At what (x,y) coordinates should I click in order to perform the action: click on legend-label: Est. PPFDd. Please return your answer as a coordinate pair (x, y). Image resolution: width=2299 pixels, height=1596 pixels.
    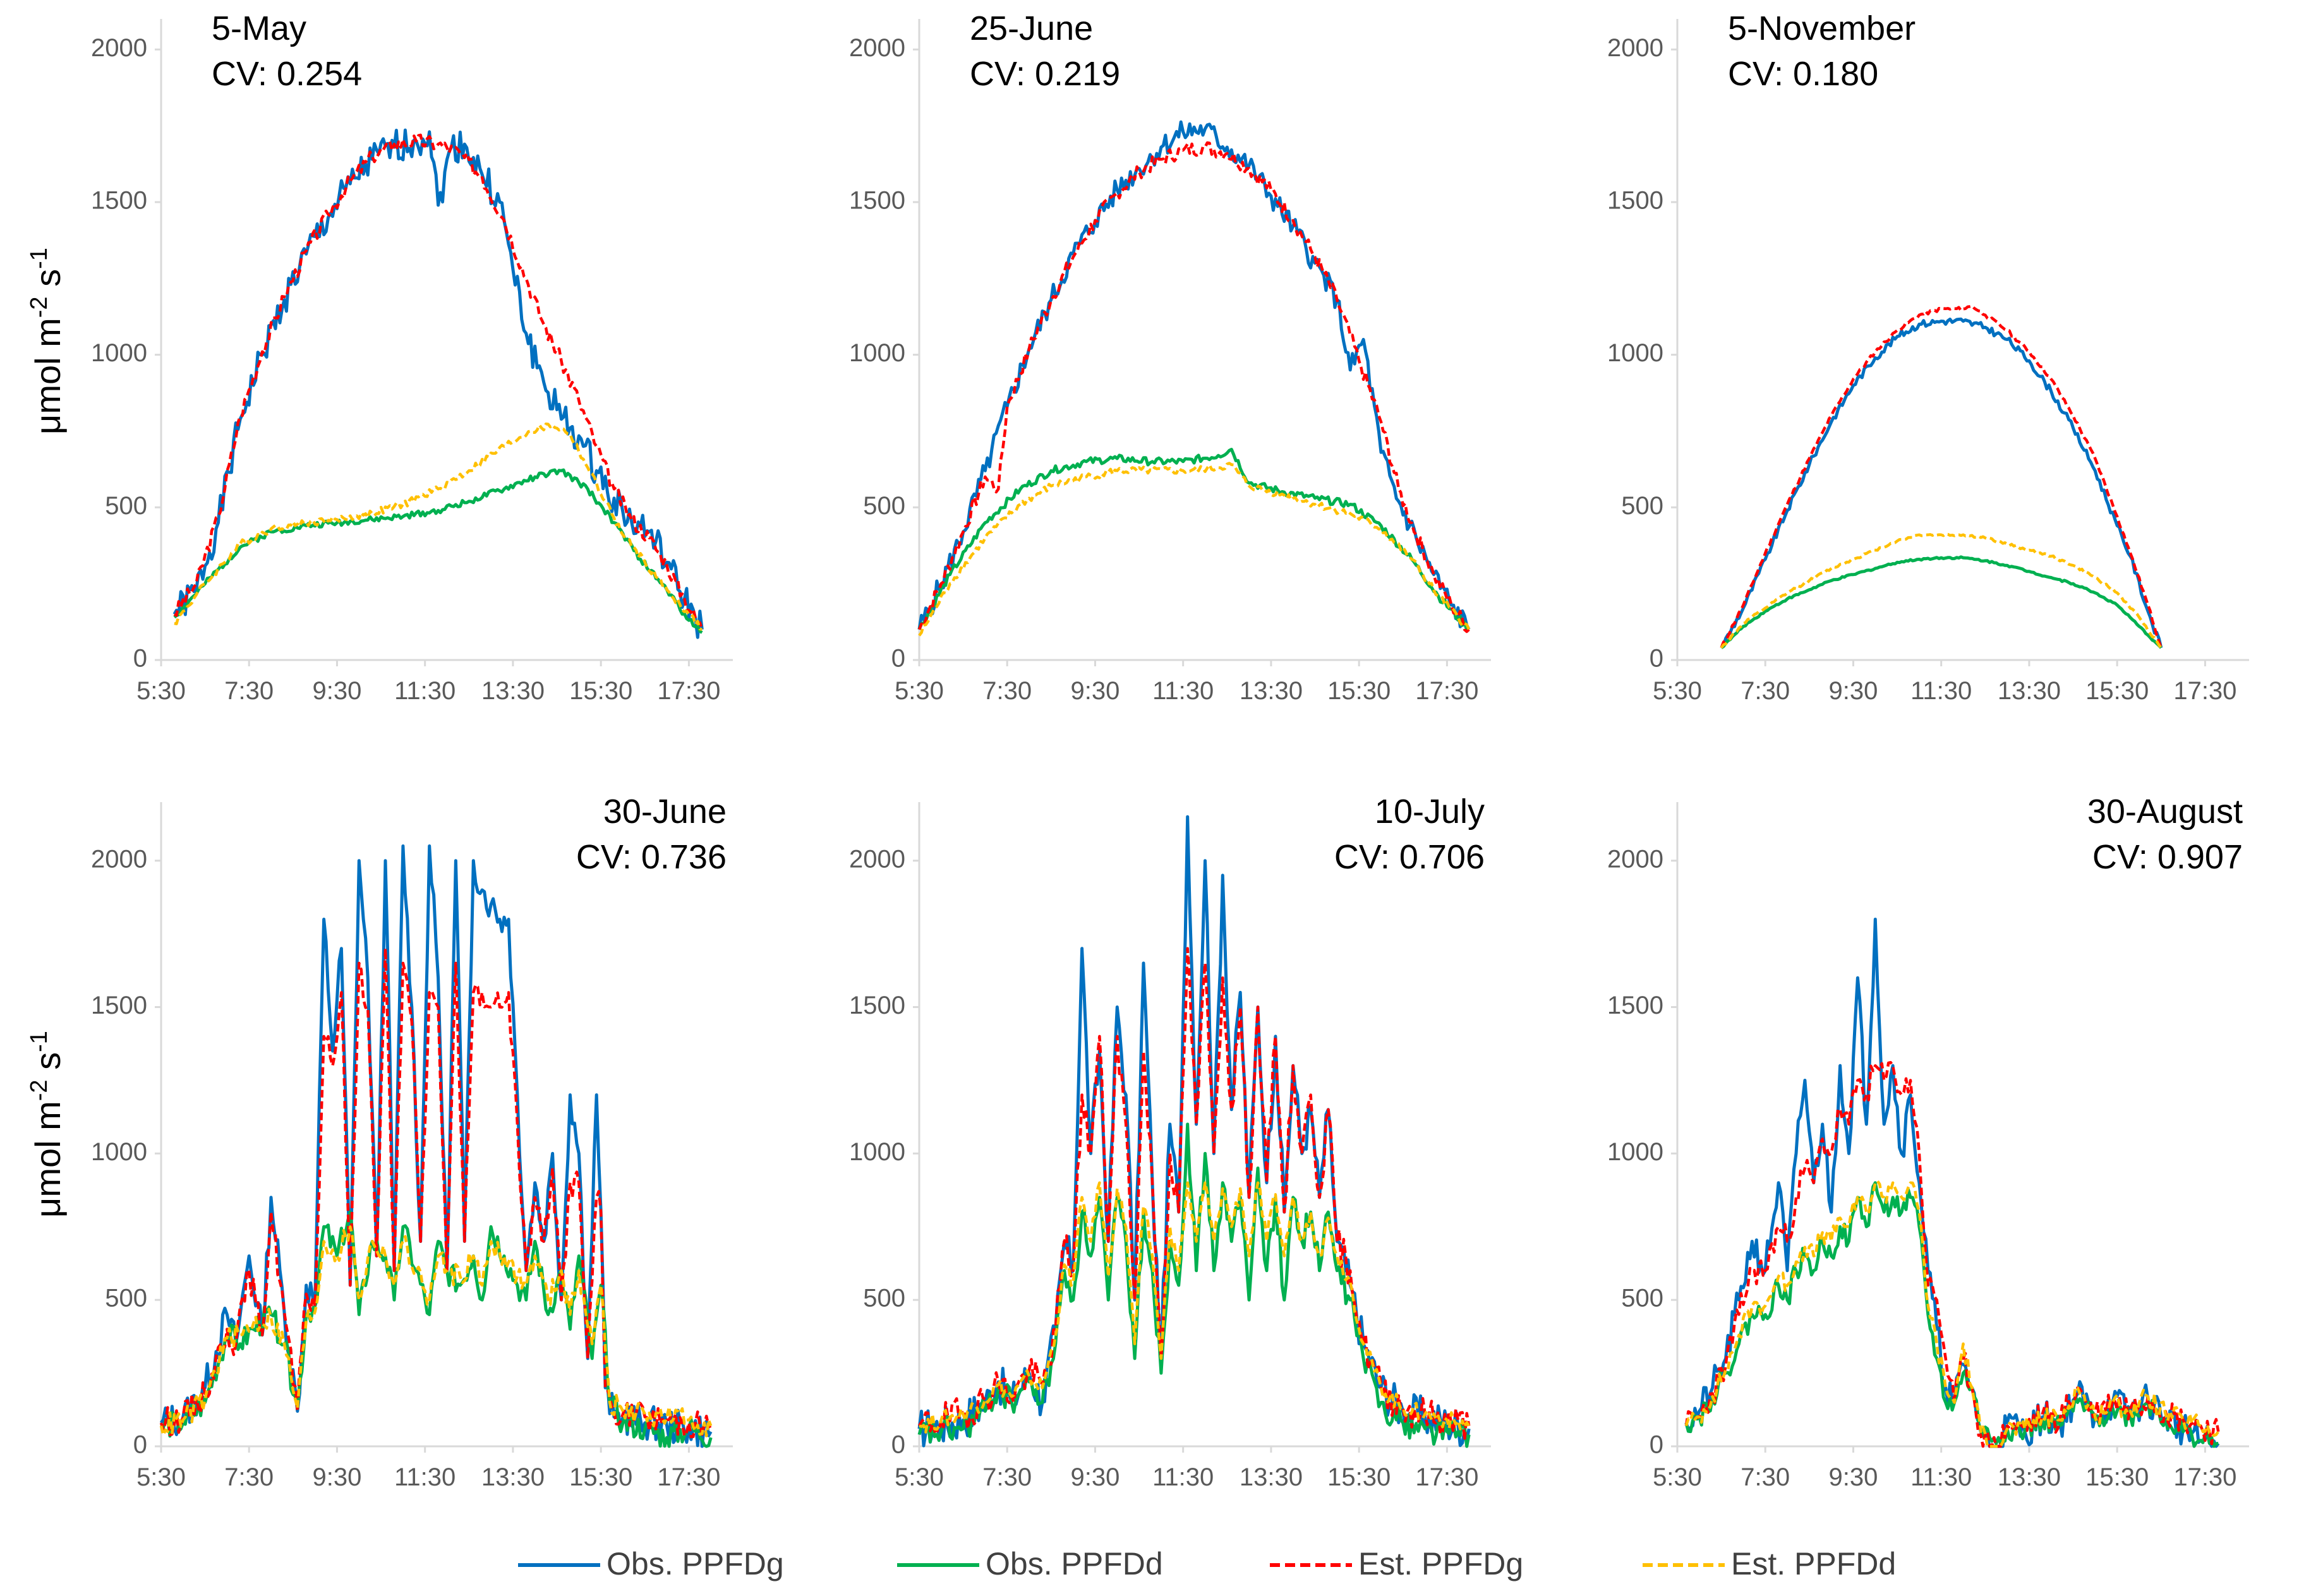
    Looking at the image, I should click on (1813, 1563).